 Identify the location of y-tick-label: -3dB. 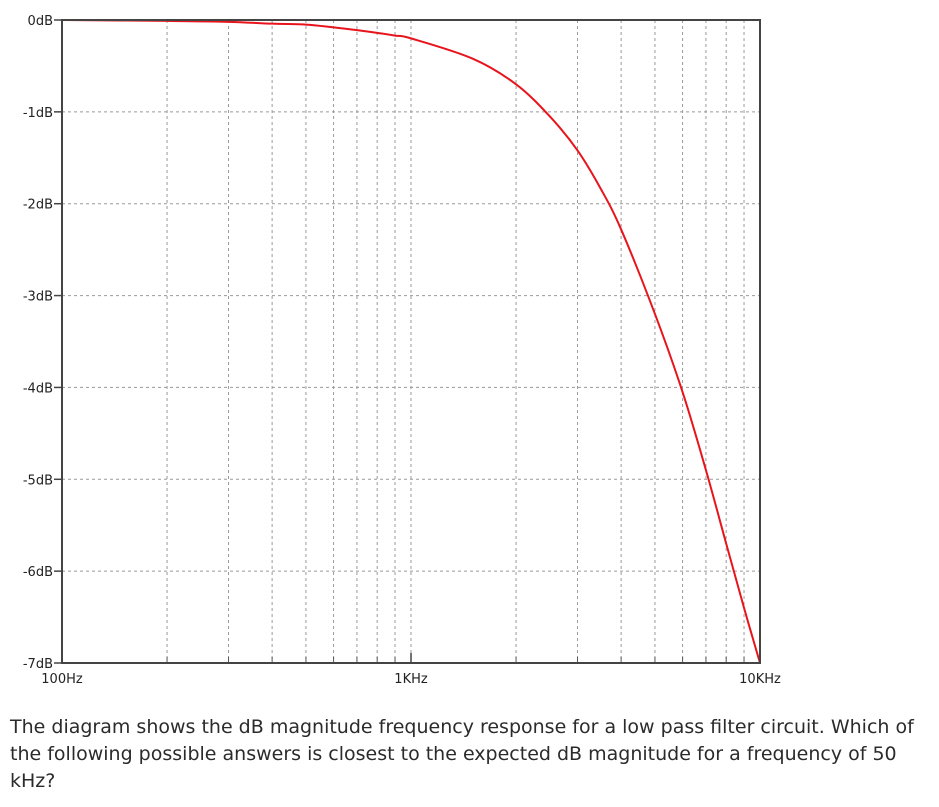
(38, 297).